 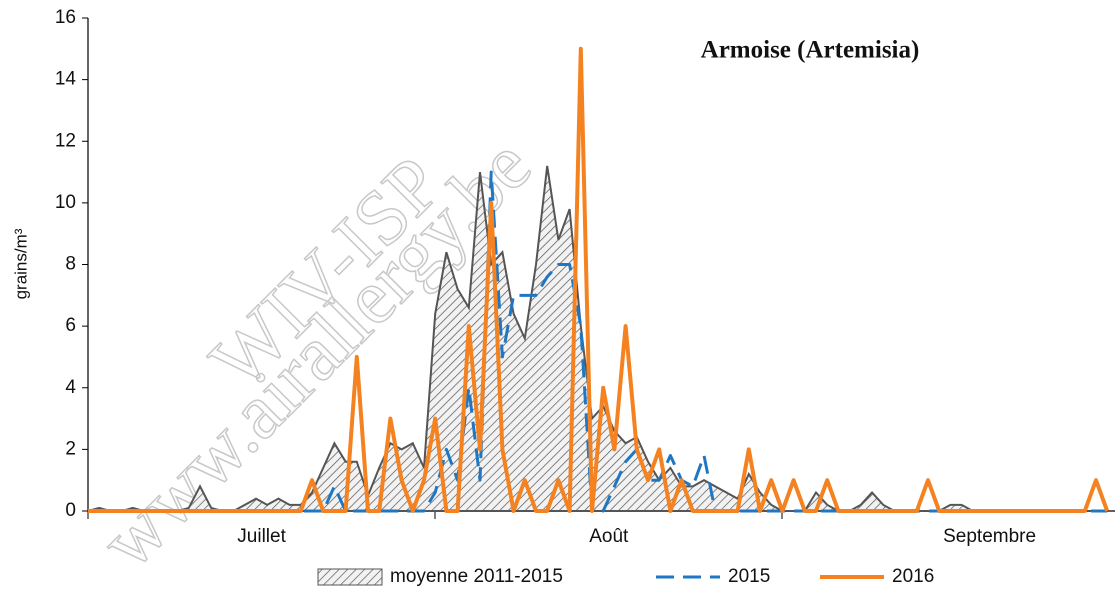 What do you see at coordinates (261, 536) in the screenshot?
I see `x-tick-label: Juillet` at bounding box center [261, 536].